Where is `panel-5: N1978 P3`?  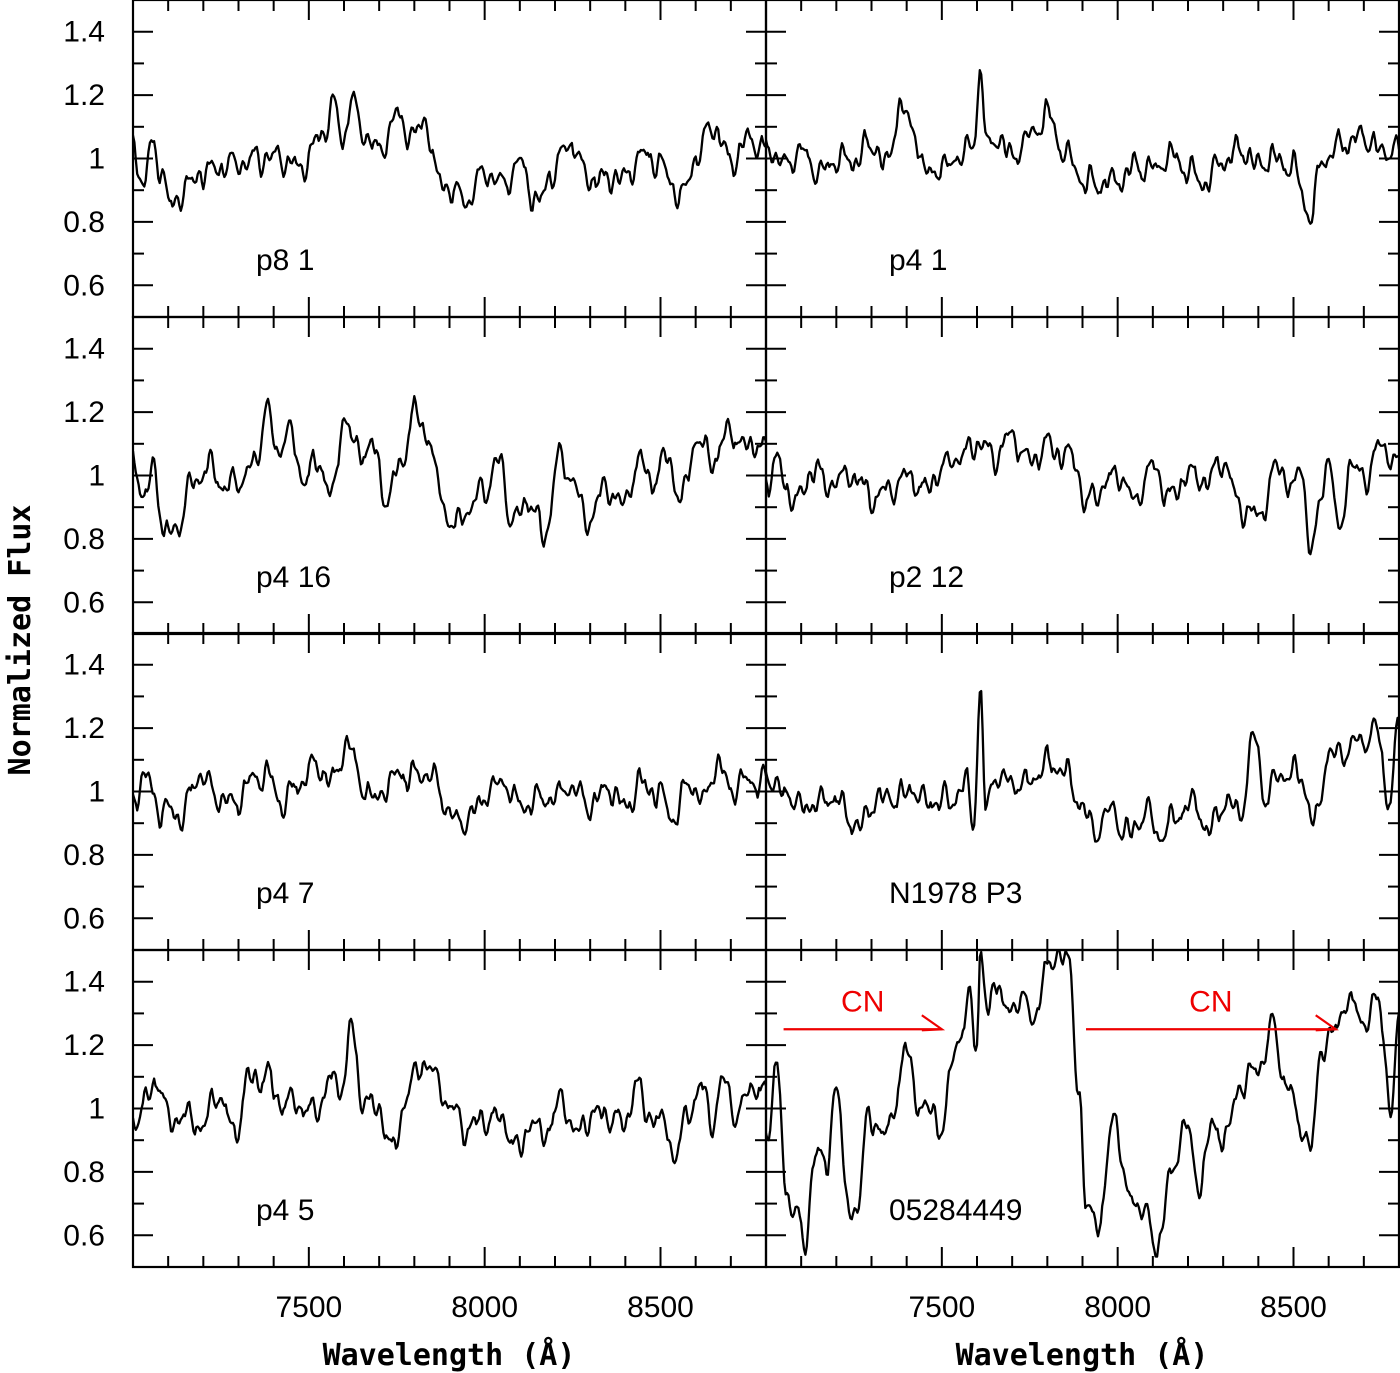
panel-5: N1978 P3 is located at coordinates (1082, 791).